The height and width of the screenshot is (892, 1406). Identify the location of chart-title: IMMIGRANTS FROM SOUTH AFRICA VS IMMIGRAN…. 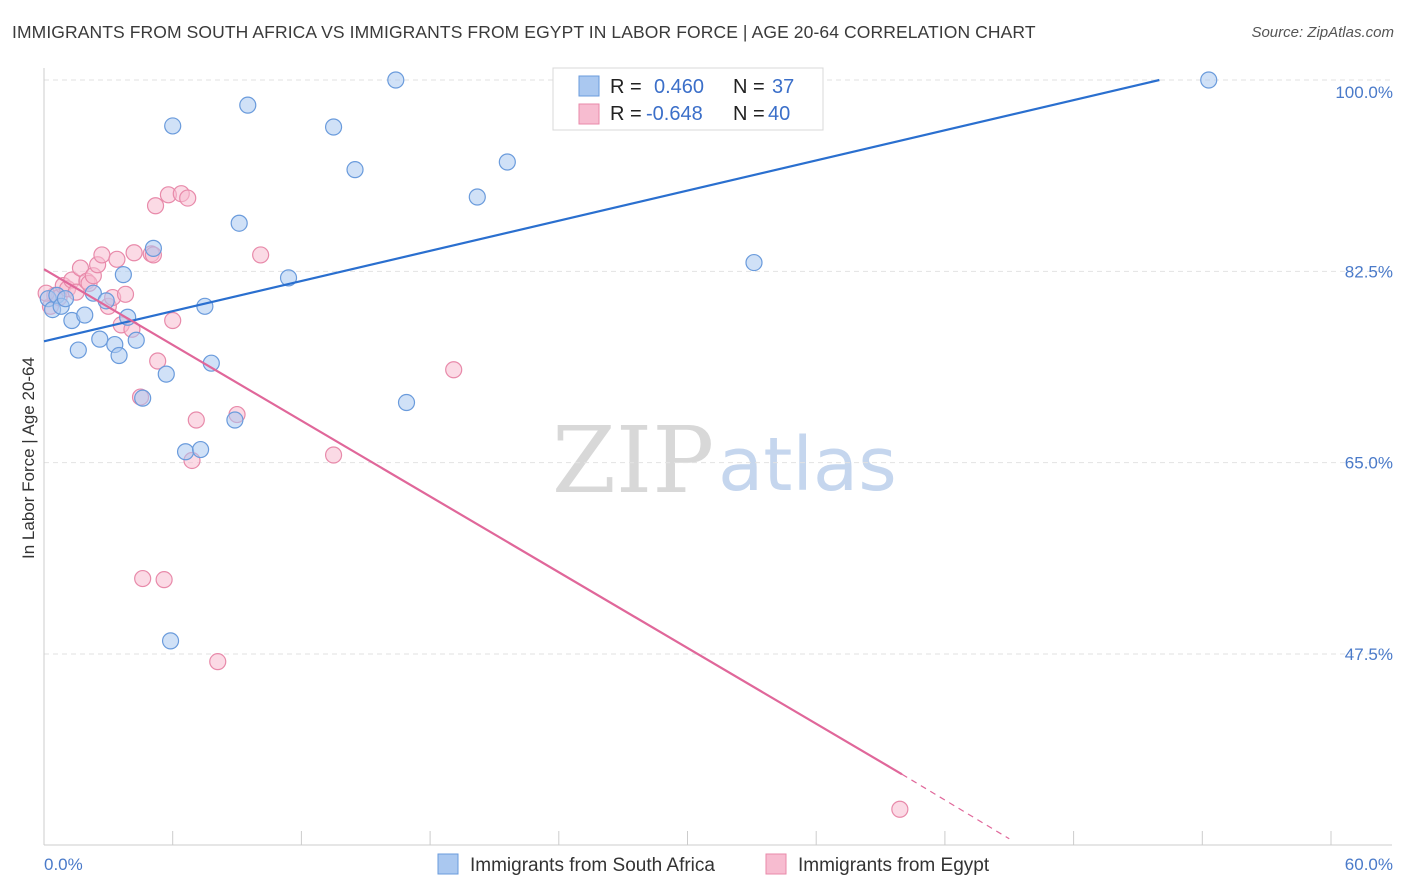
(524, 32).